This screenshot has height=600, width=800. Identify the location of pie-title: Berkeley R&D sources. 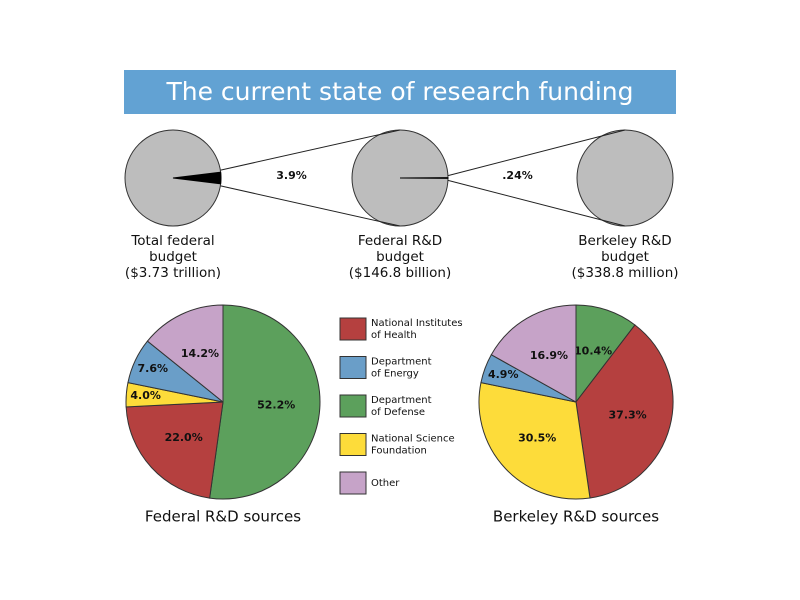
(576, 517).